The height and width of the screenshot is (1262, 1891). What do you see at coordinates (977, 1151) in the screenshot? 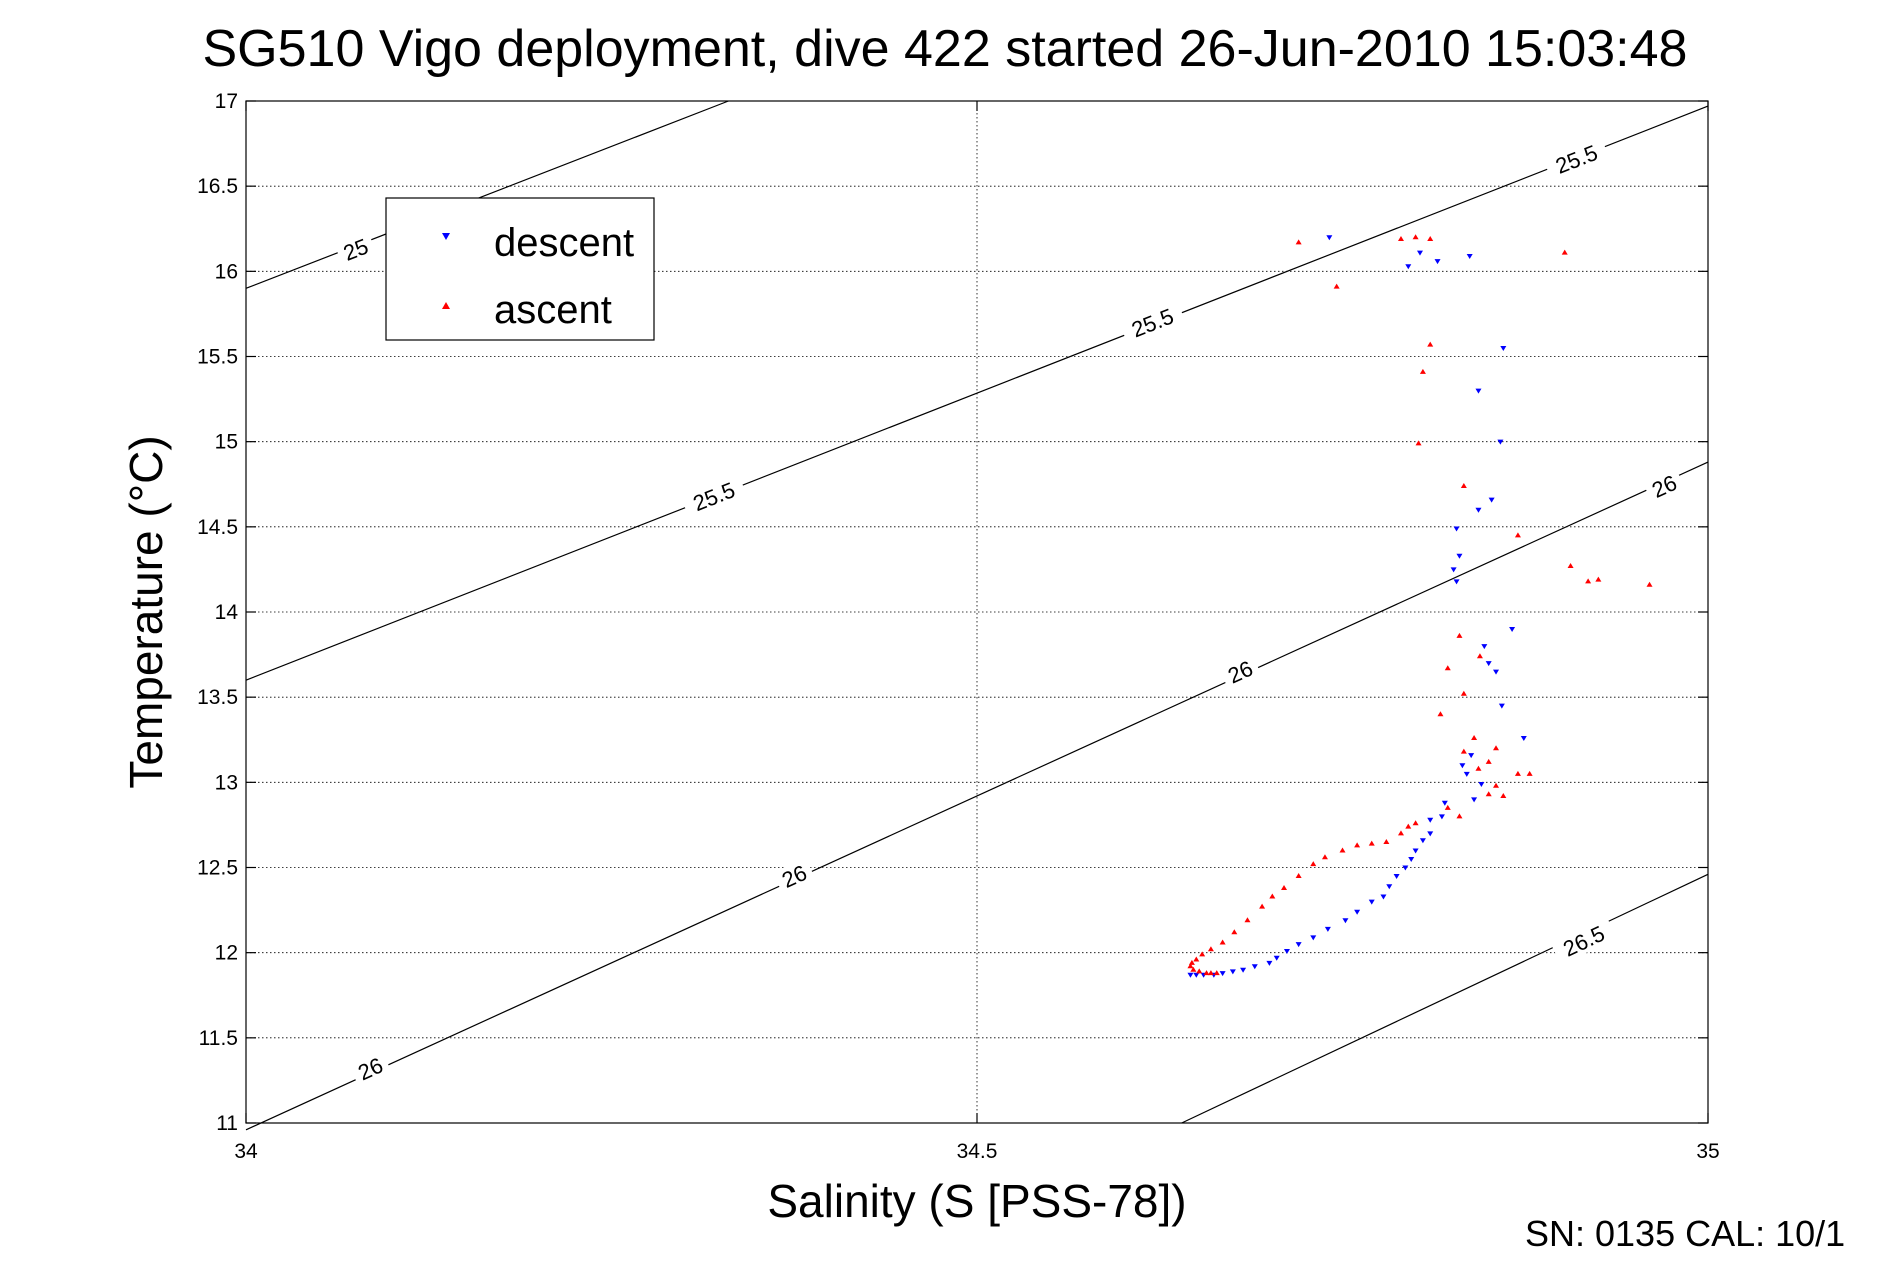
I see `x-tick-label: 34.5` at bounding box center [977, 1151].